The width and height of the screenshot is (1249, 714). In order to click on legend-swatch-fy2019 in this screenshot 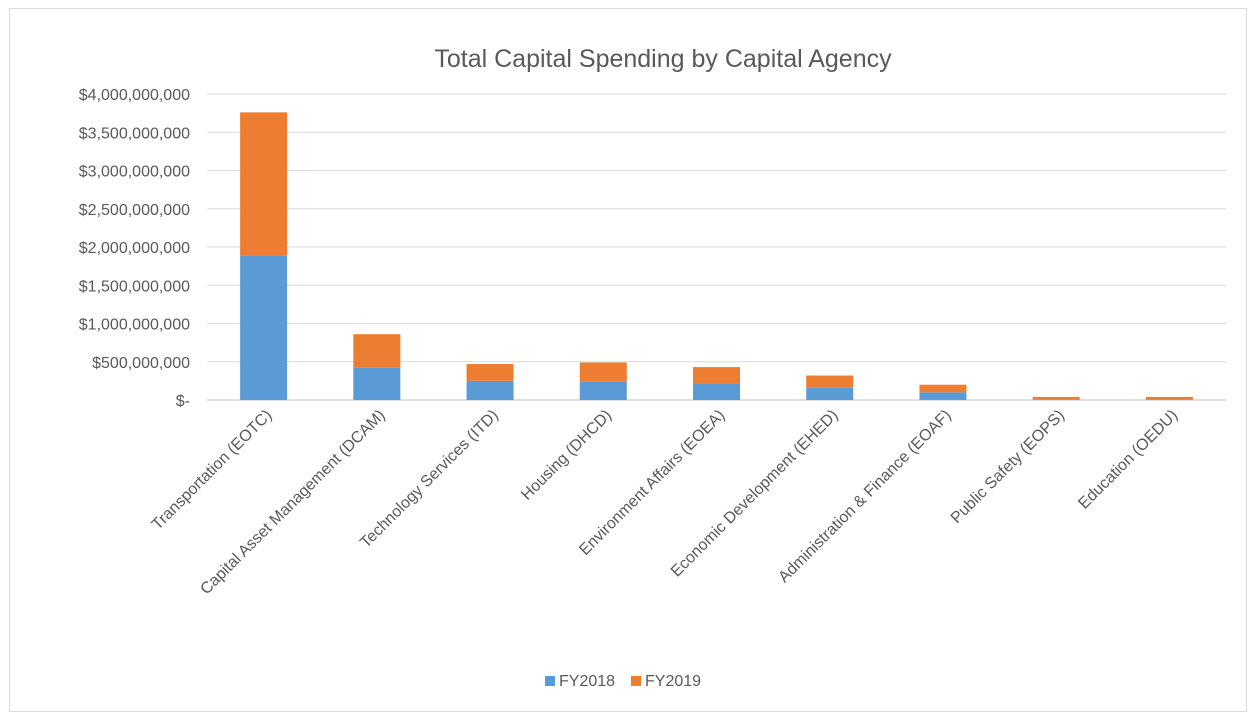, I will do `click(636, 681)`.